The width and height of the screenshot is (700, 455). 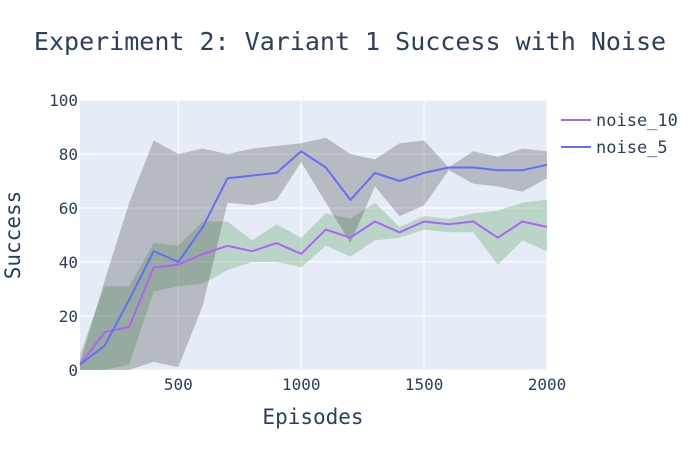 I want to click on x-tick-label: 500, so click(x=178, y=384).